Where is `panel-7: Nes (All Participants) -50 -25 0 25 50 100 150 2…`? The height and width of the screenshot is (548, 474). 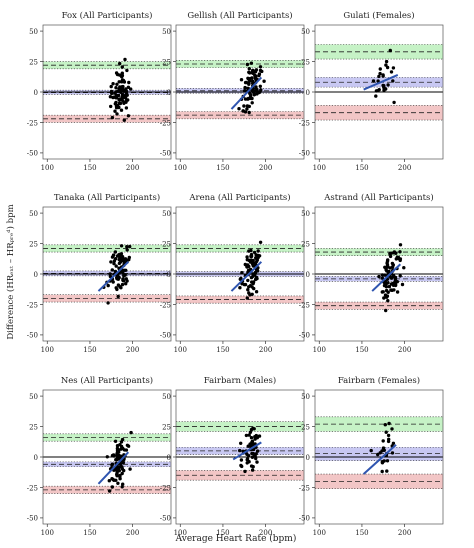 panel-7: Nes (All Participants) -50 -25 0 25 50 100 150 2… is located at coordinates (99, 456).